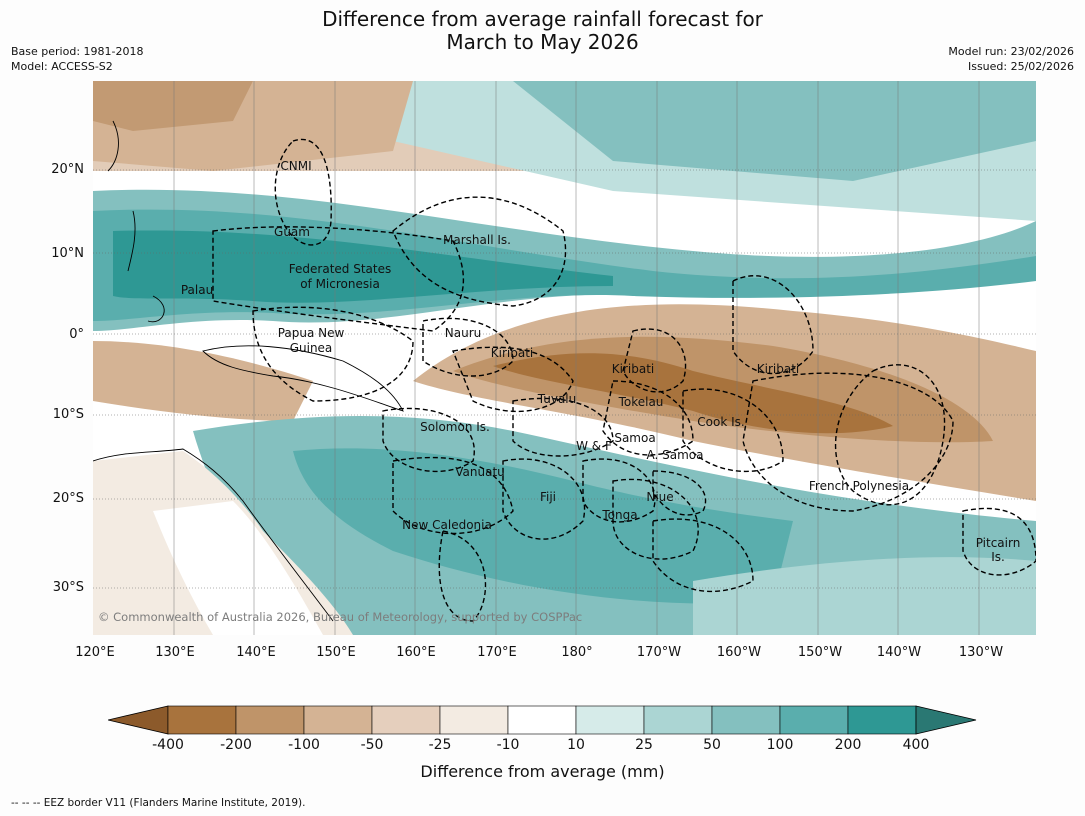 The width and height of the screenshot is (1085, 816). Describe the element at coordinates (67, 169) in the screenshot. I see `lat-label-20n: 20°N` at that location.